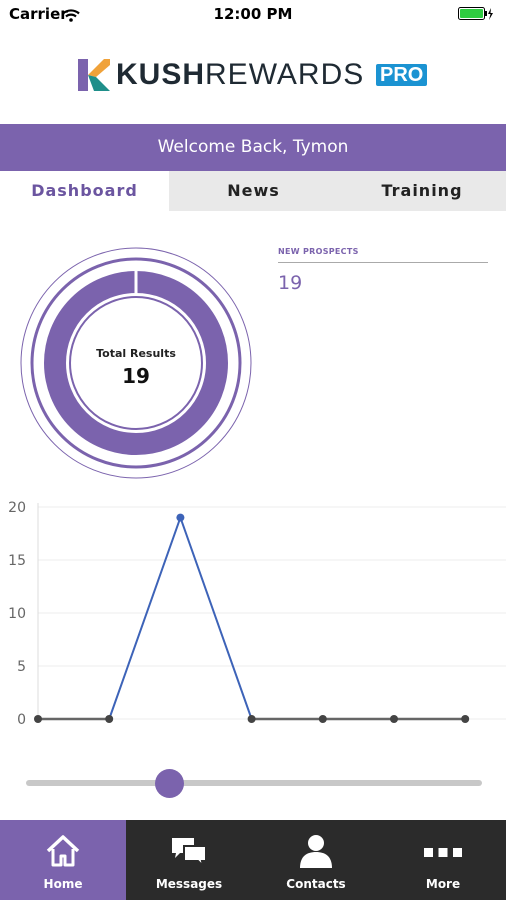  What do you see at coordinates (21, 720) in the screenshot?
I see `y-tick-label: 0` at bounding box center [21, 720].